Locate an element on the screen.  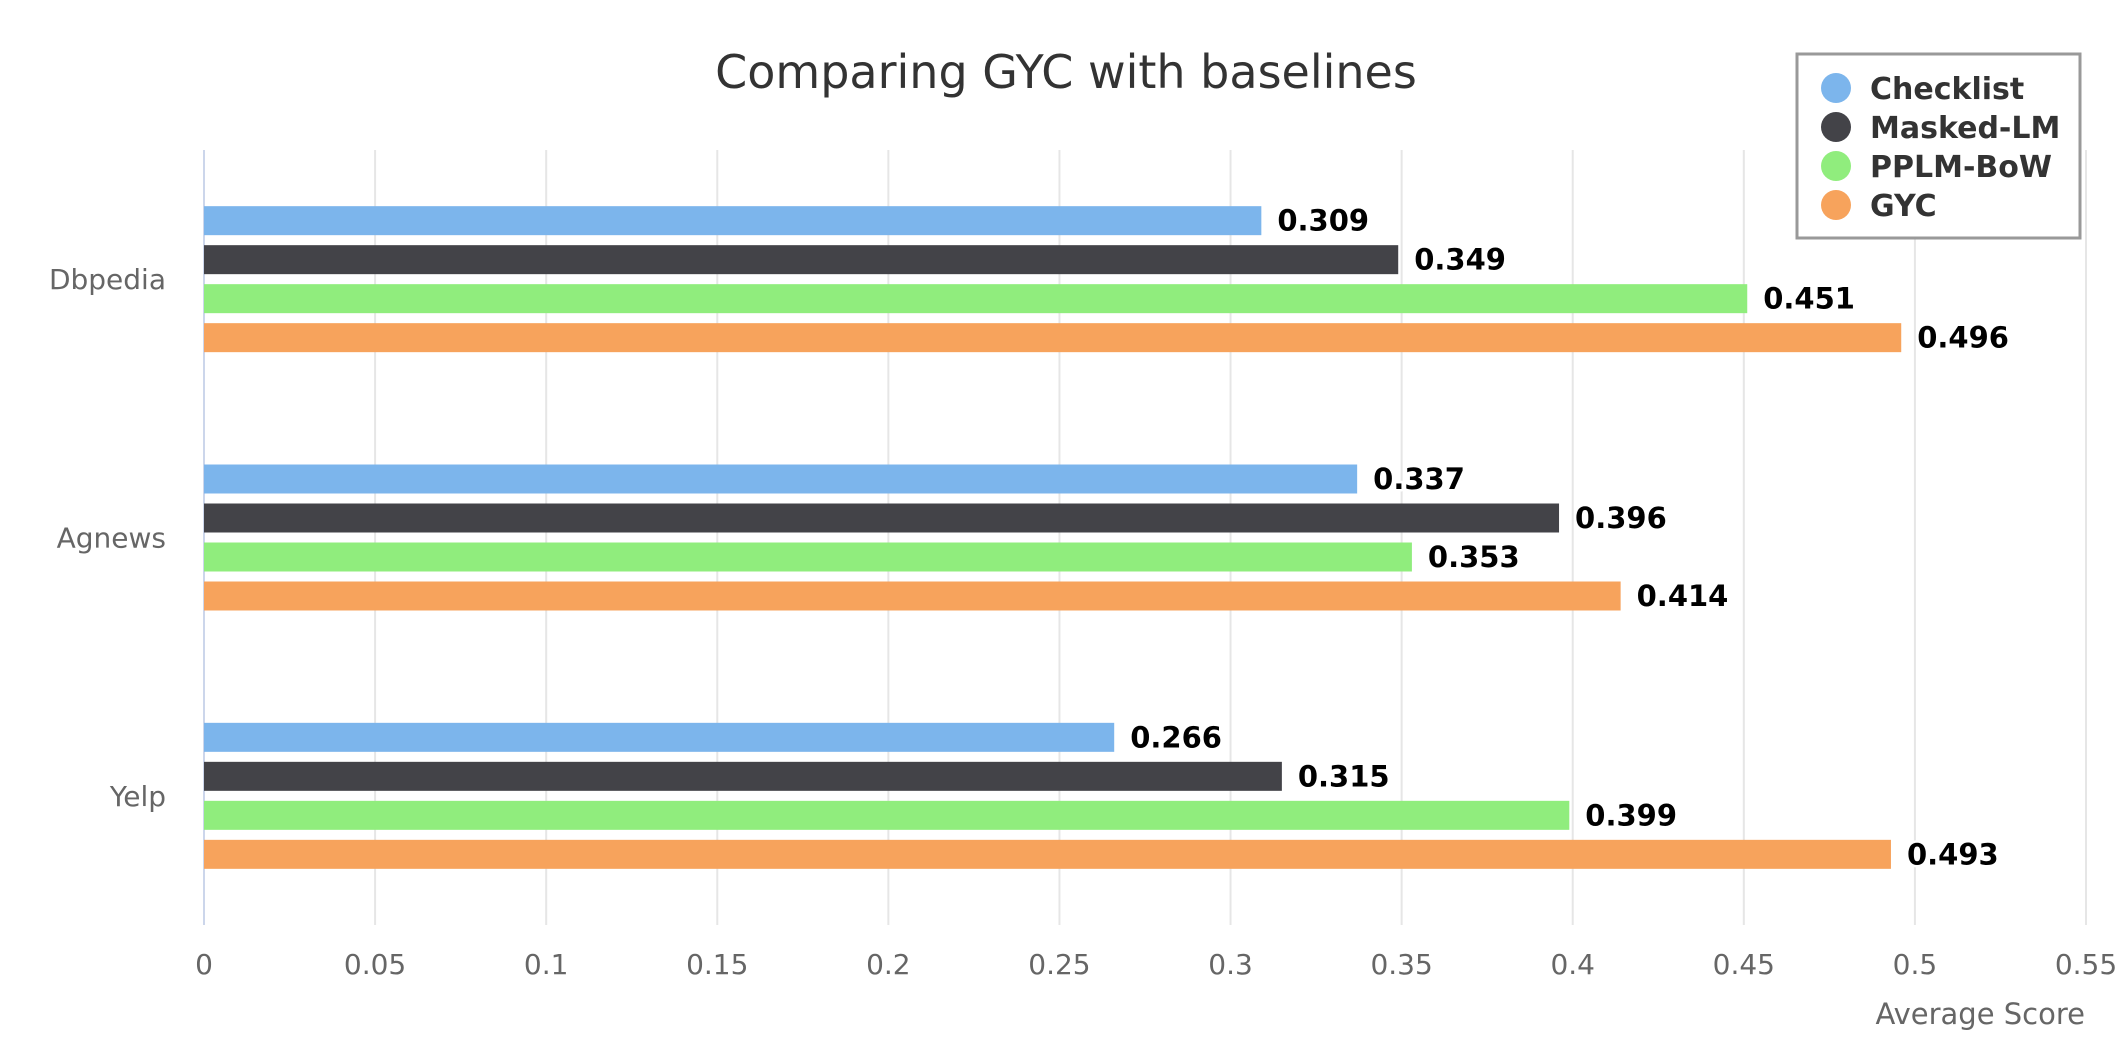
bar-agnews-masked-lm is located at coordinates (882, 518).